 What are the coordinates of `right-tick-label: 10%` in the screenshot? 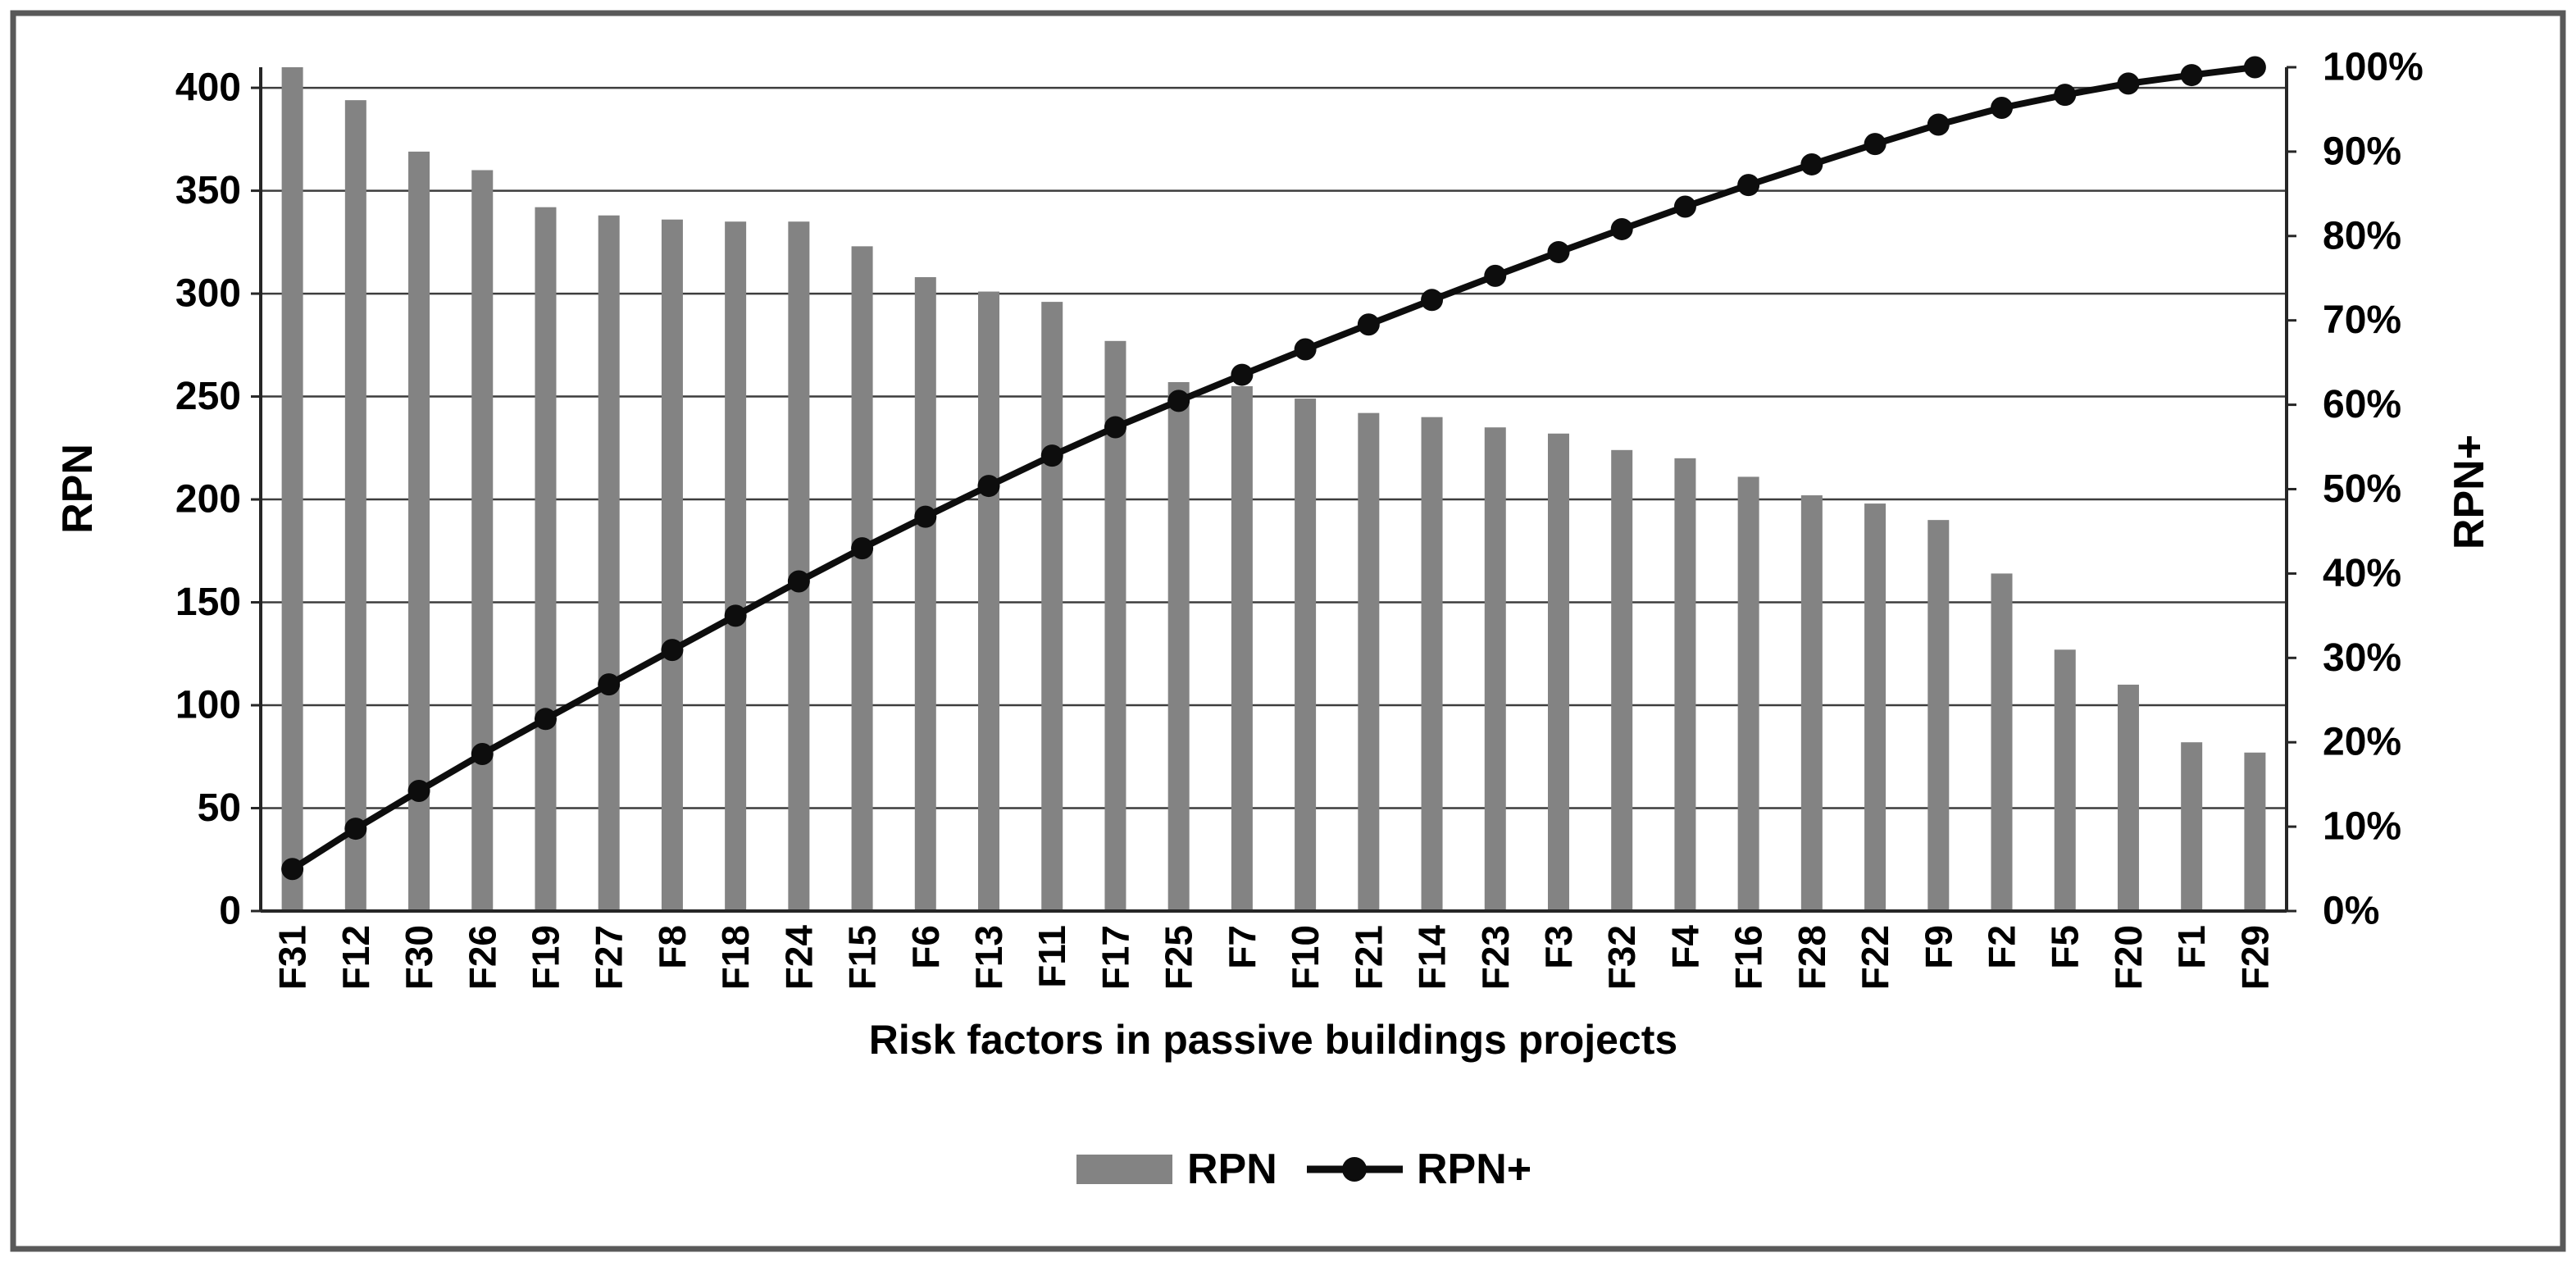 It's located at (2362, 827).